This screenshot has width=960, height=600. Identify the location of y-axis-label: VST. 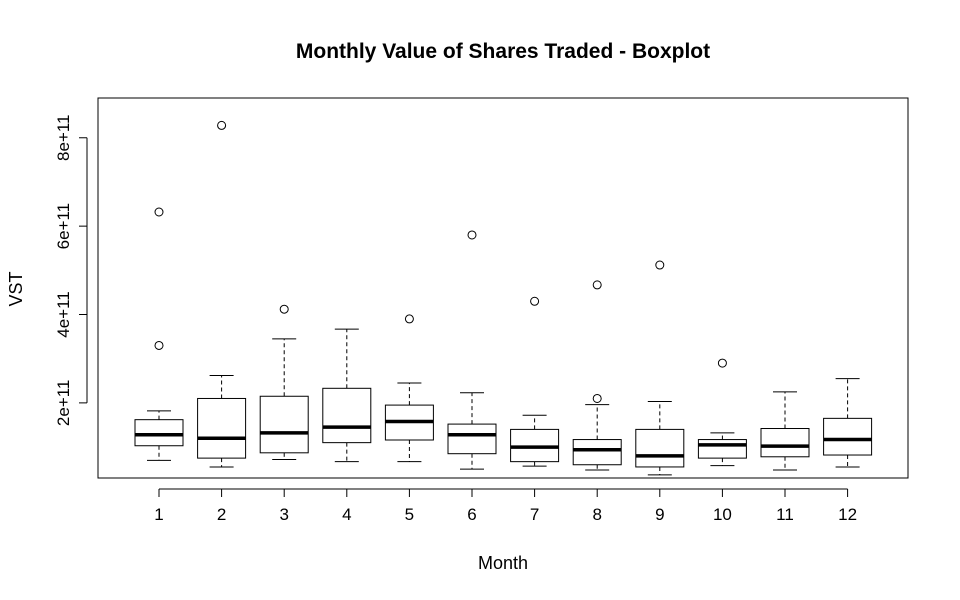
(16, 288).